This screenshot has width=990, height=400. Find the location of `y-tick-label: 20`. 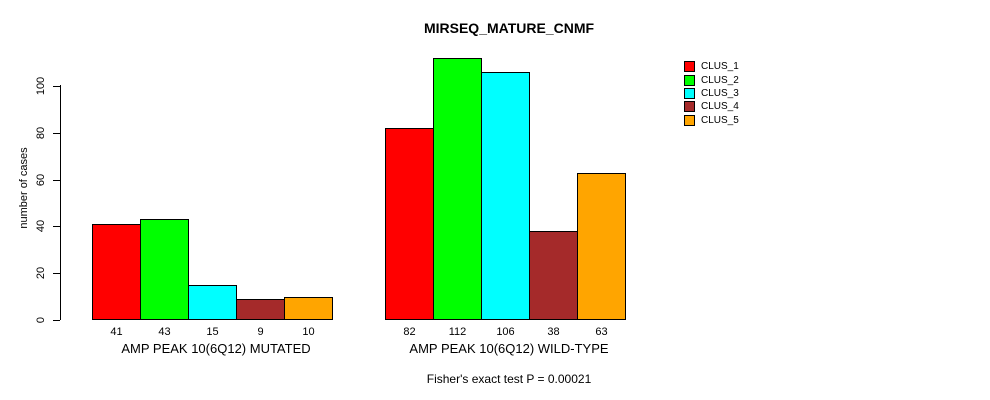

y-tick-label: 20 is located at coordinates (41, 273).